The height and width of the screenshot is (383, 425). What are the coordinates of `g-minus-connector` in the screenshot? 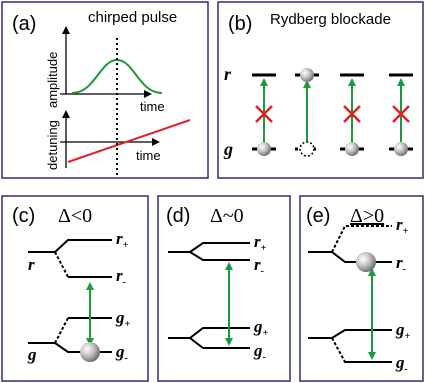 It's located at (361, 350).